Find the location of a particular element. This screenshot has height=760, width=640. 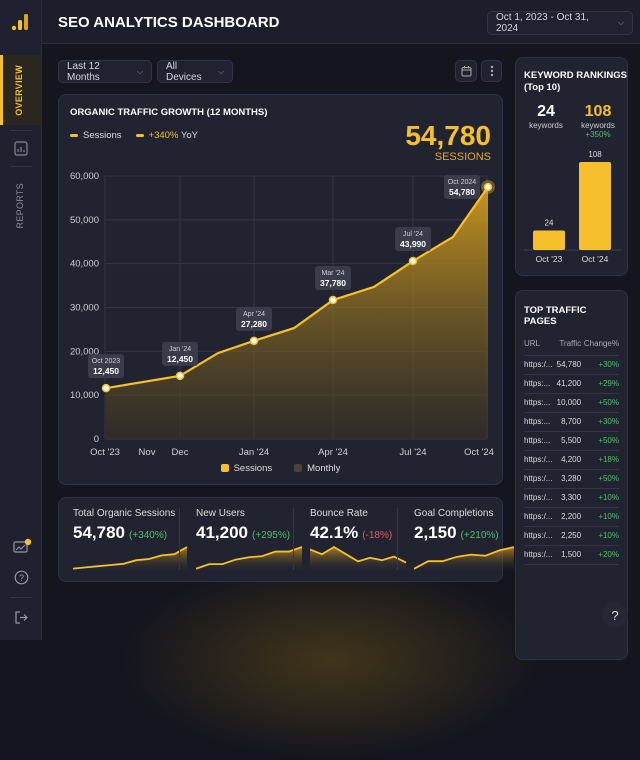

x-tick-label: Jan '24 is located at coordinates (254, 452).